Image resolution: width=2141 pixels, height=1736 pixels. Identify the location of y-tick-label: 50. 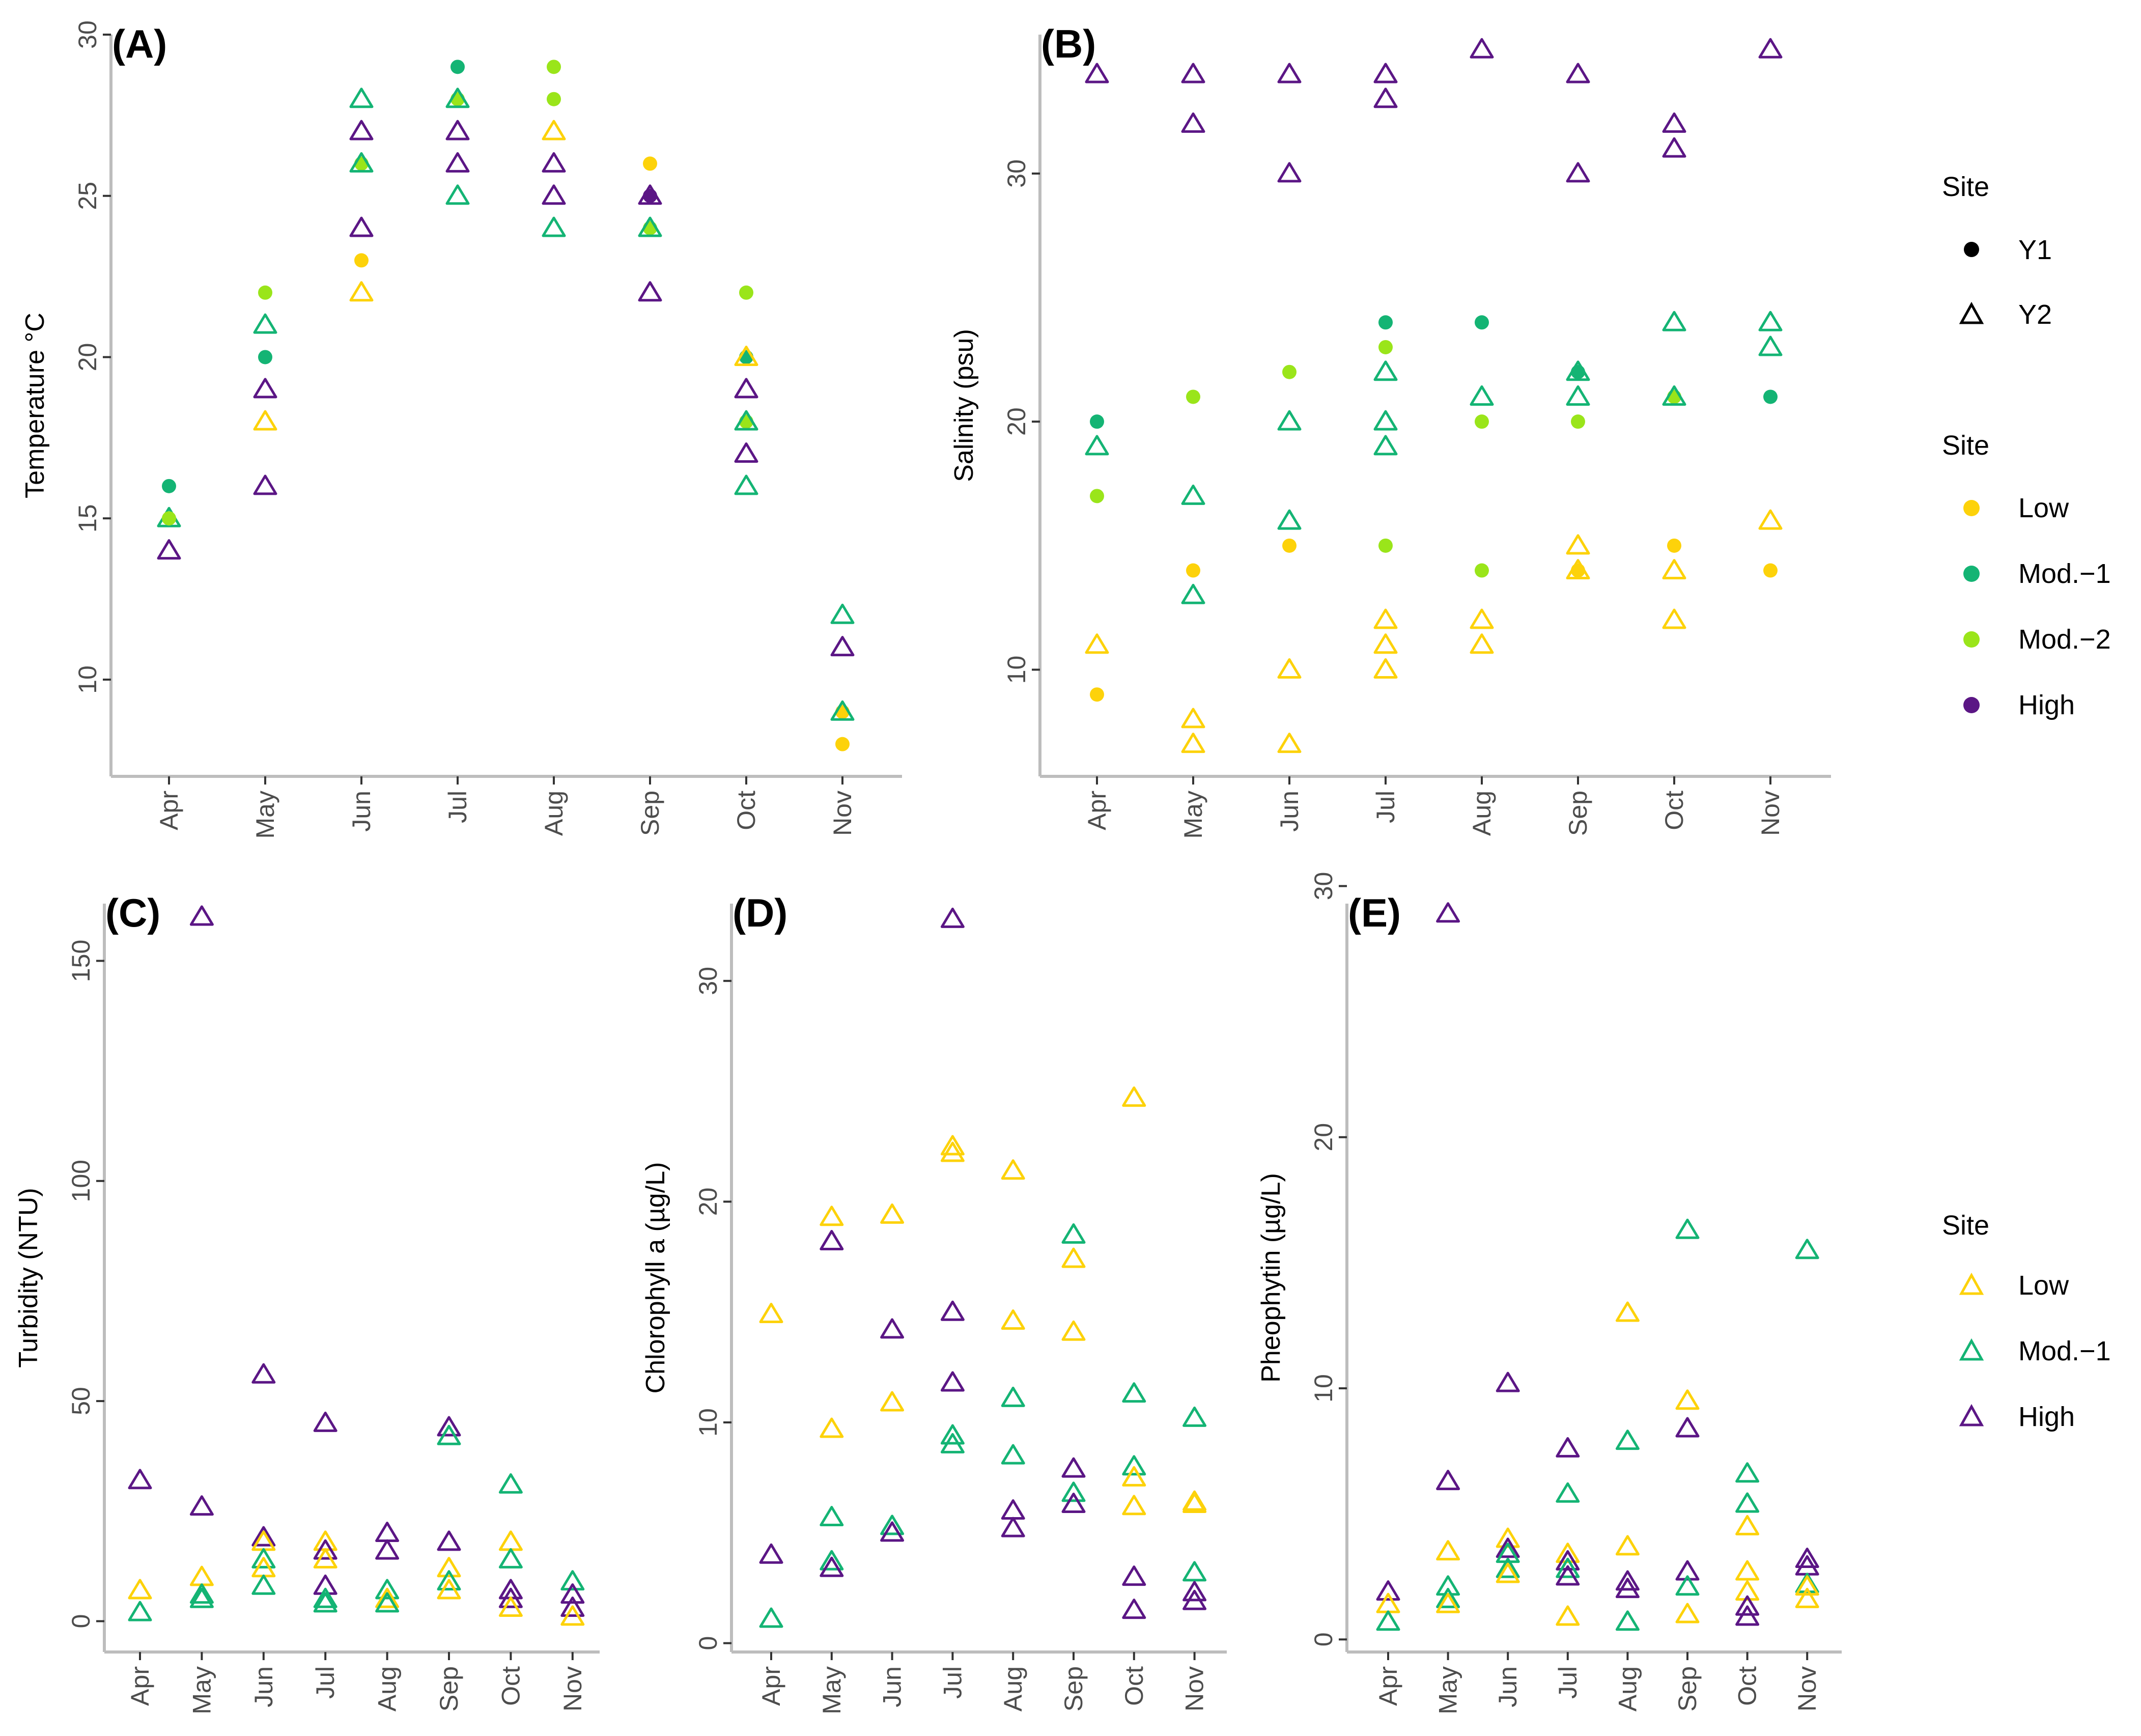
(81, 1401).